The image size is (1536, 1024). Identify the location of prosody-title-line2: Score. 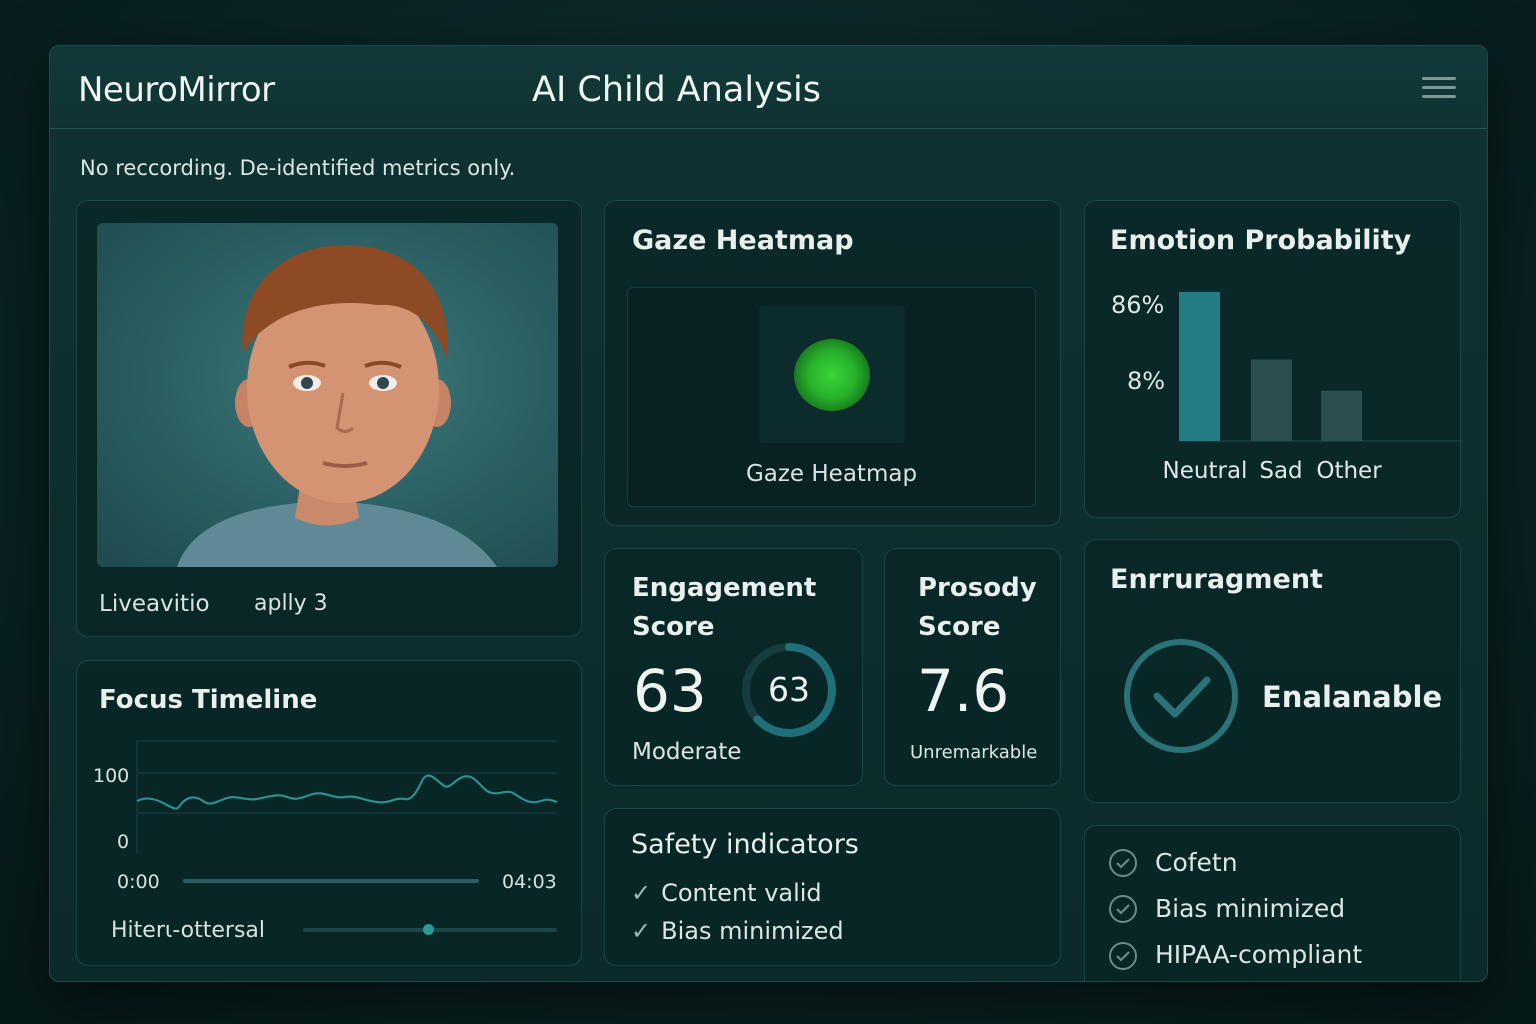
(959, 627).